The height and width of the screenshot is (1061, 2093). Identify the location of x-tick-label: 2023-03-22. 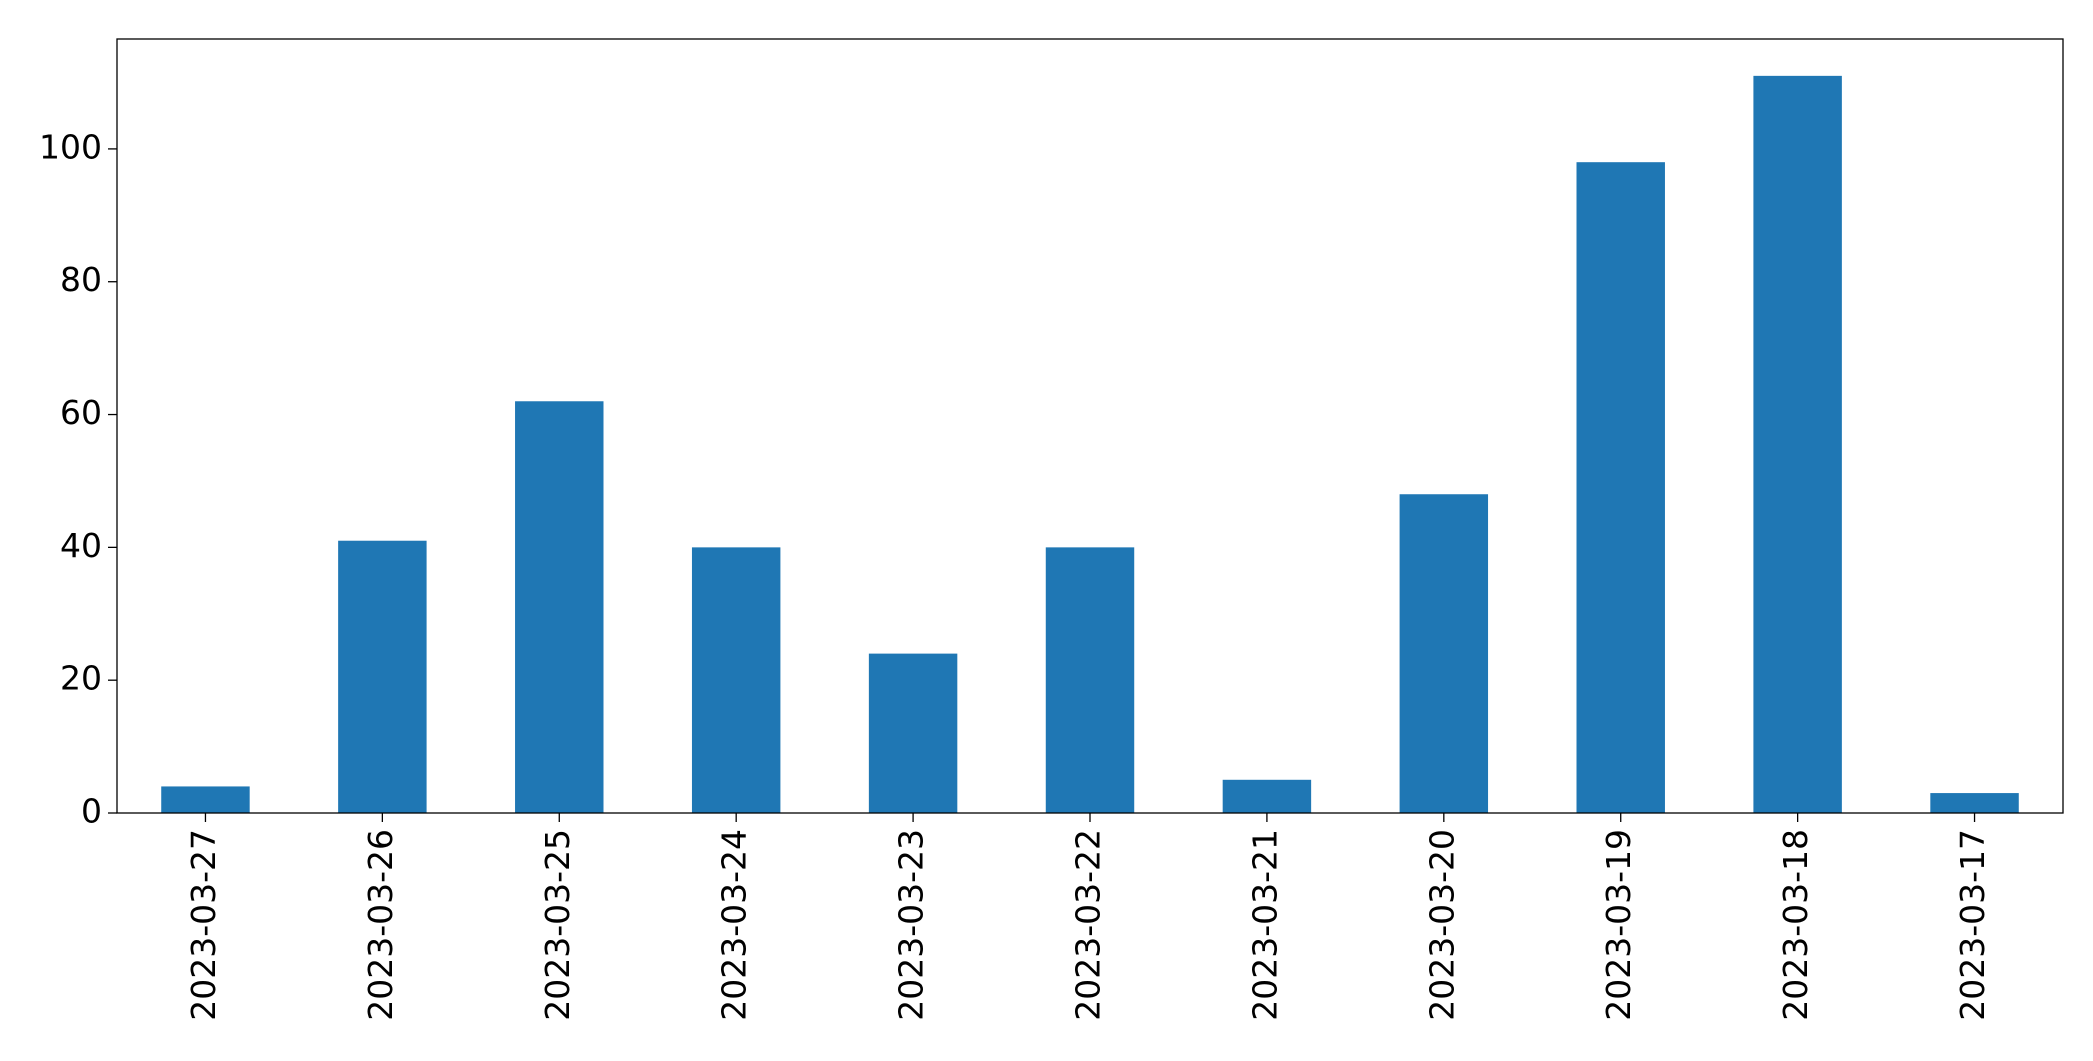
(1088, 925).